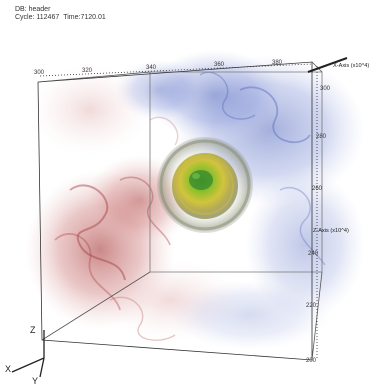 Image resolution: width=381 pixels, height=384 pixels. What do you see at coordinates (311, 361) in the screenshot?
I see `side-tick-label: 200` at bounding box center [311, 361].